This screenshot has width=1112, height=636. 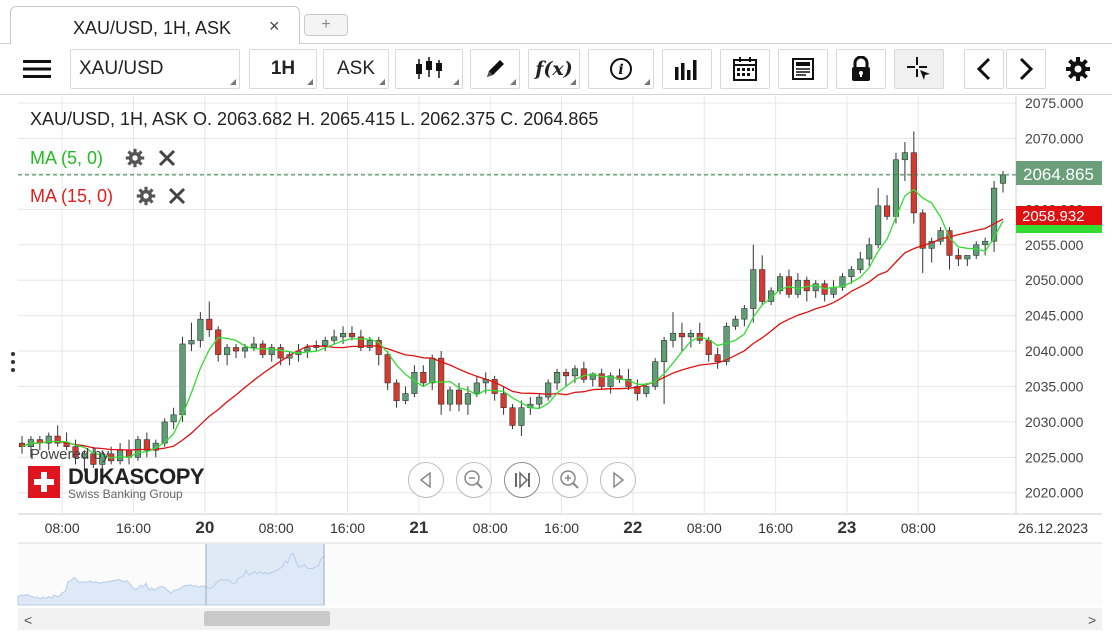 I want to click on lock-button, so click(x=861, y=69).